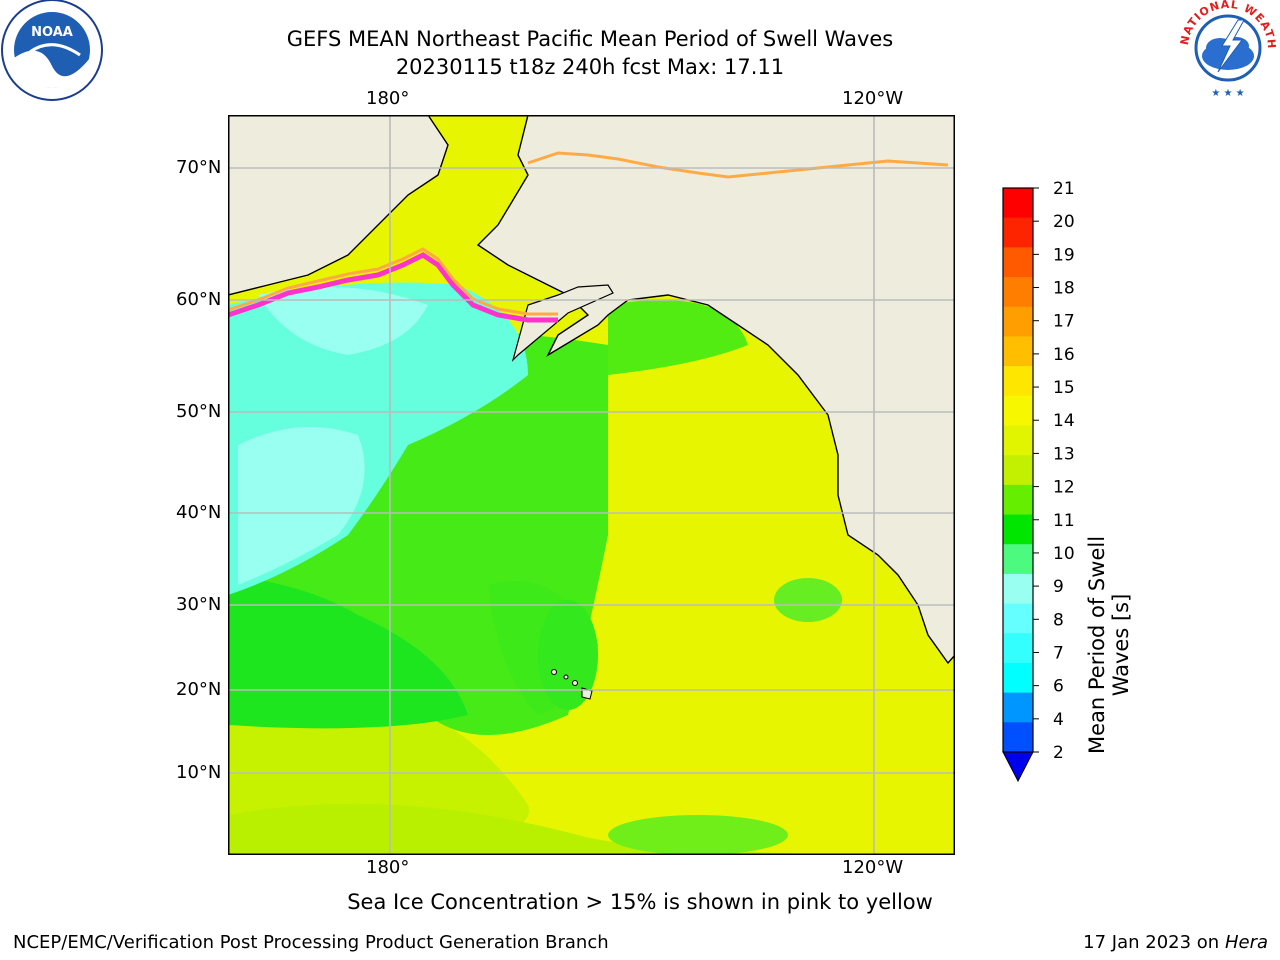 This screenshot has width=1280, height=960. I want to click on colorbar: 21 20 19 18 17 16 15 14 13 12 11 10 9 8 7 6 4 2, so click(1038, 481).